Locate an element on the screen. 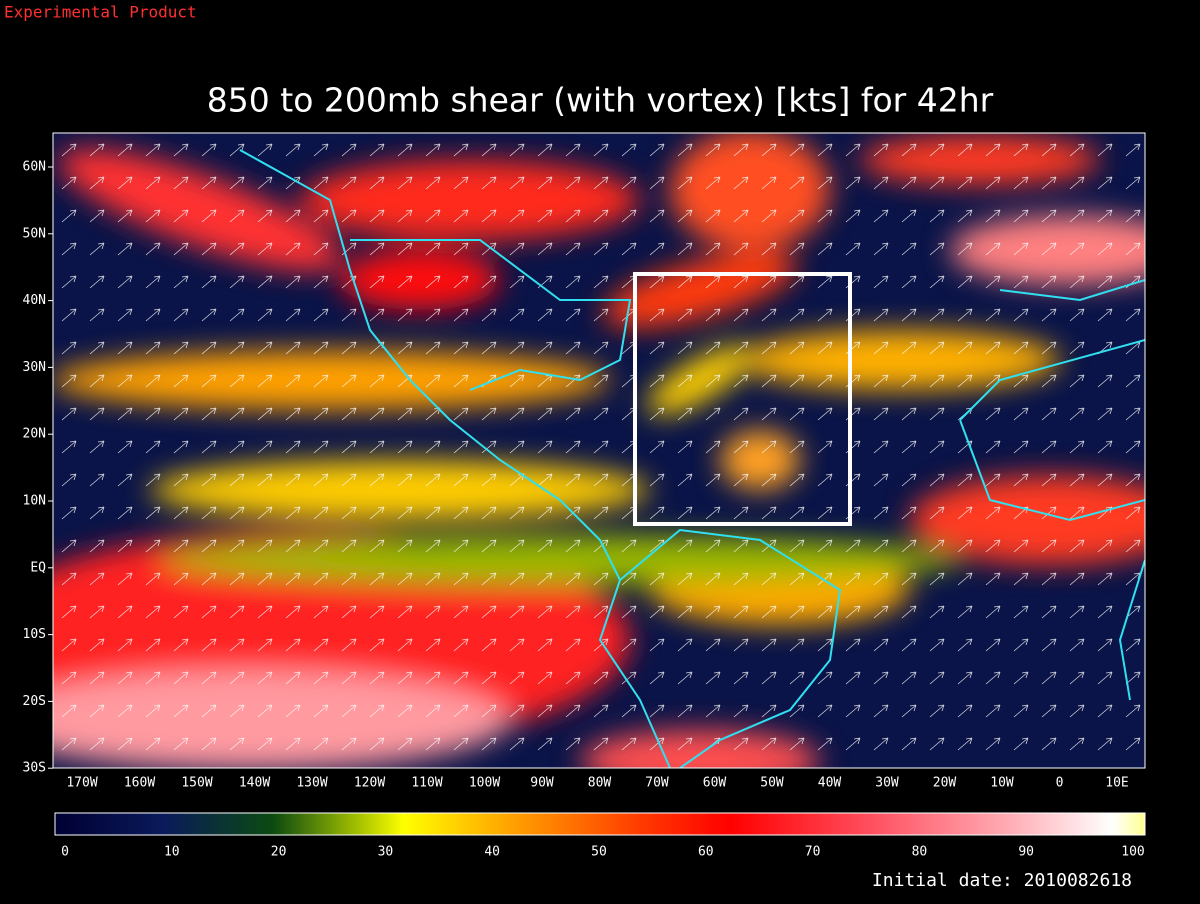 The height and width of the screenshot is (904, 1200). lon-label: 100W is located at coordinates (484, 783).